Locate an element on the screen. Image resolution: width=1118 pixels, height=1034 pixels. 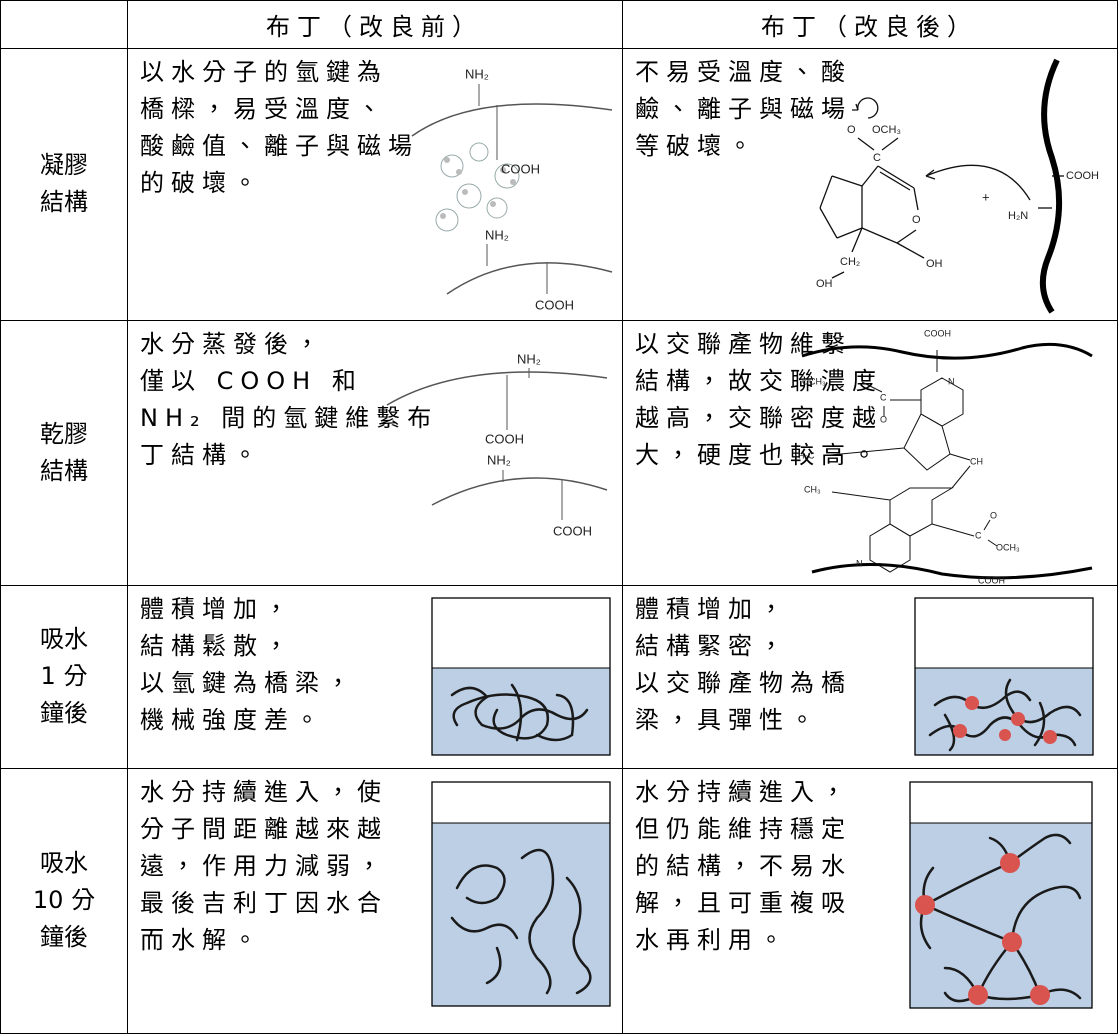
cell-text: 水分蒸發後， 僅以 COOH 和 NH₂ 間的氫鍵維繫布 丁結構。 is located at coordinates (289, 400).